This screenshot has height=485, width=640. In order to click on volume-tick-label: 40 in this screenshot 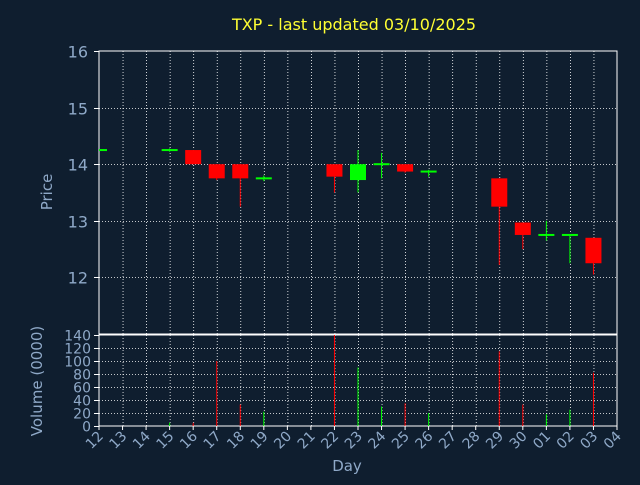, I will do `click(82, 402)`.